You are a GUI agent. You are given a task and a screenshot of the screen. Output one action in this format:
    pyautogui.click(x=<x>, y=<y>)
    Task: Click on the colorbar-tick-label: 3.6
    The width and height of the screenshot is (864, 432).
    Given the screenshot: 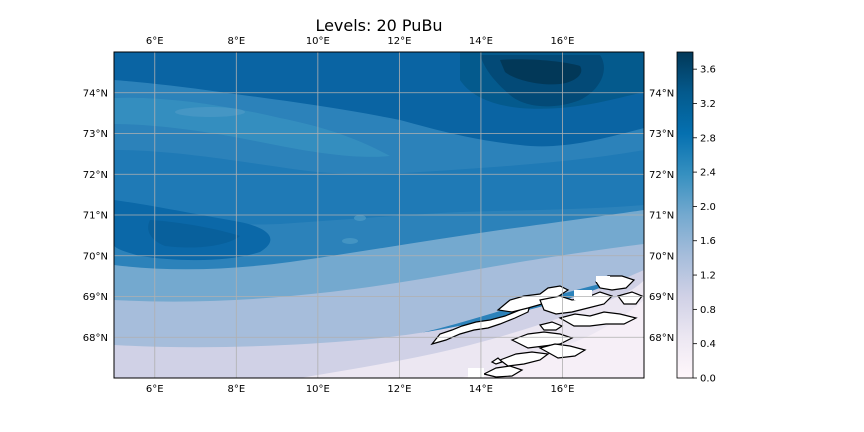 What is the action you would take?
    pyautogui.click(x=708, y=70)
    